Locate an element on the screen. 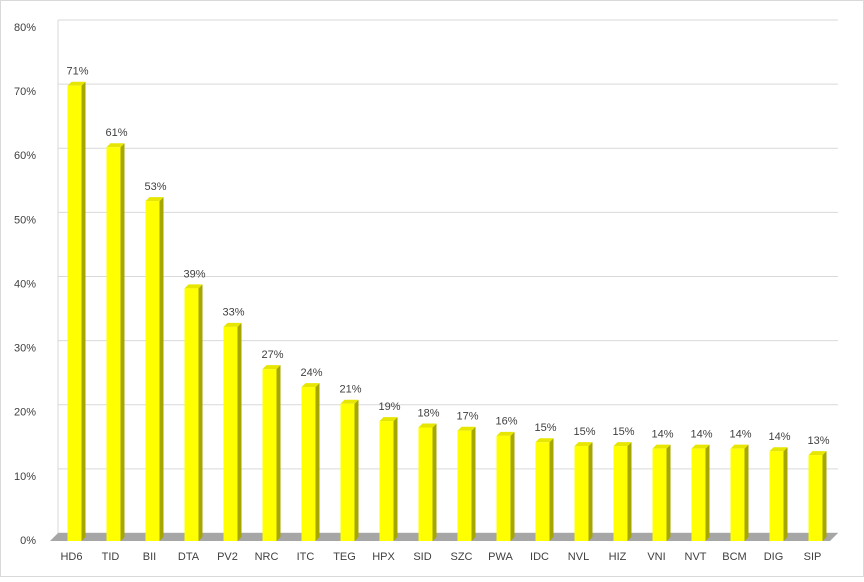 Image resolution: width=864 pixels, height=582 pixels. x-tick-label: TID is located at coordinates (111, 557).